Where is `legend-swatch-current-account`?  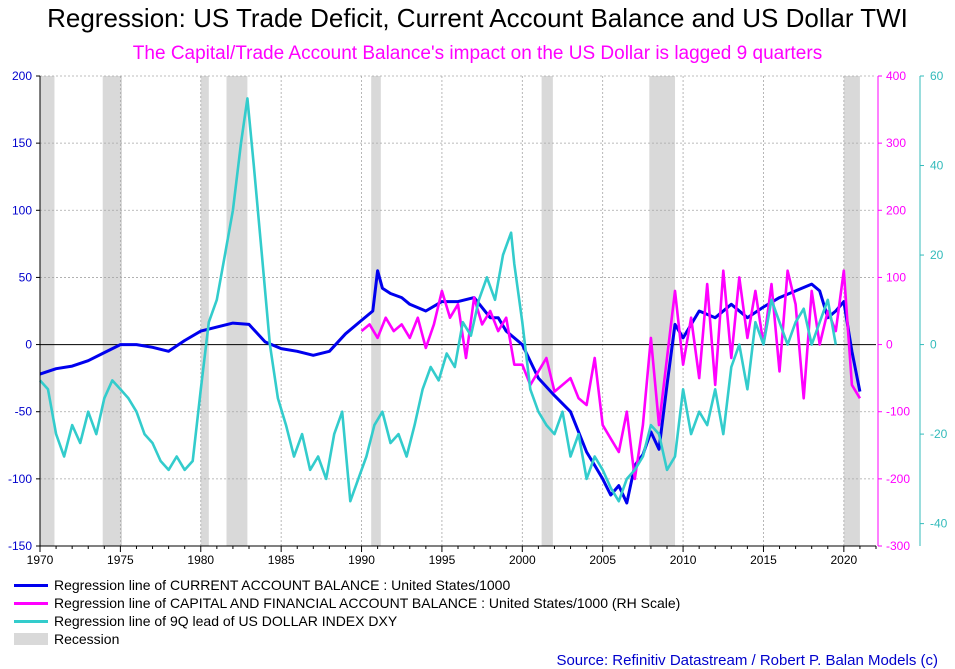 legend-swatch-current-account is located at coordinates (31, 585).